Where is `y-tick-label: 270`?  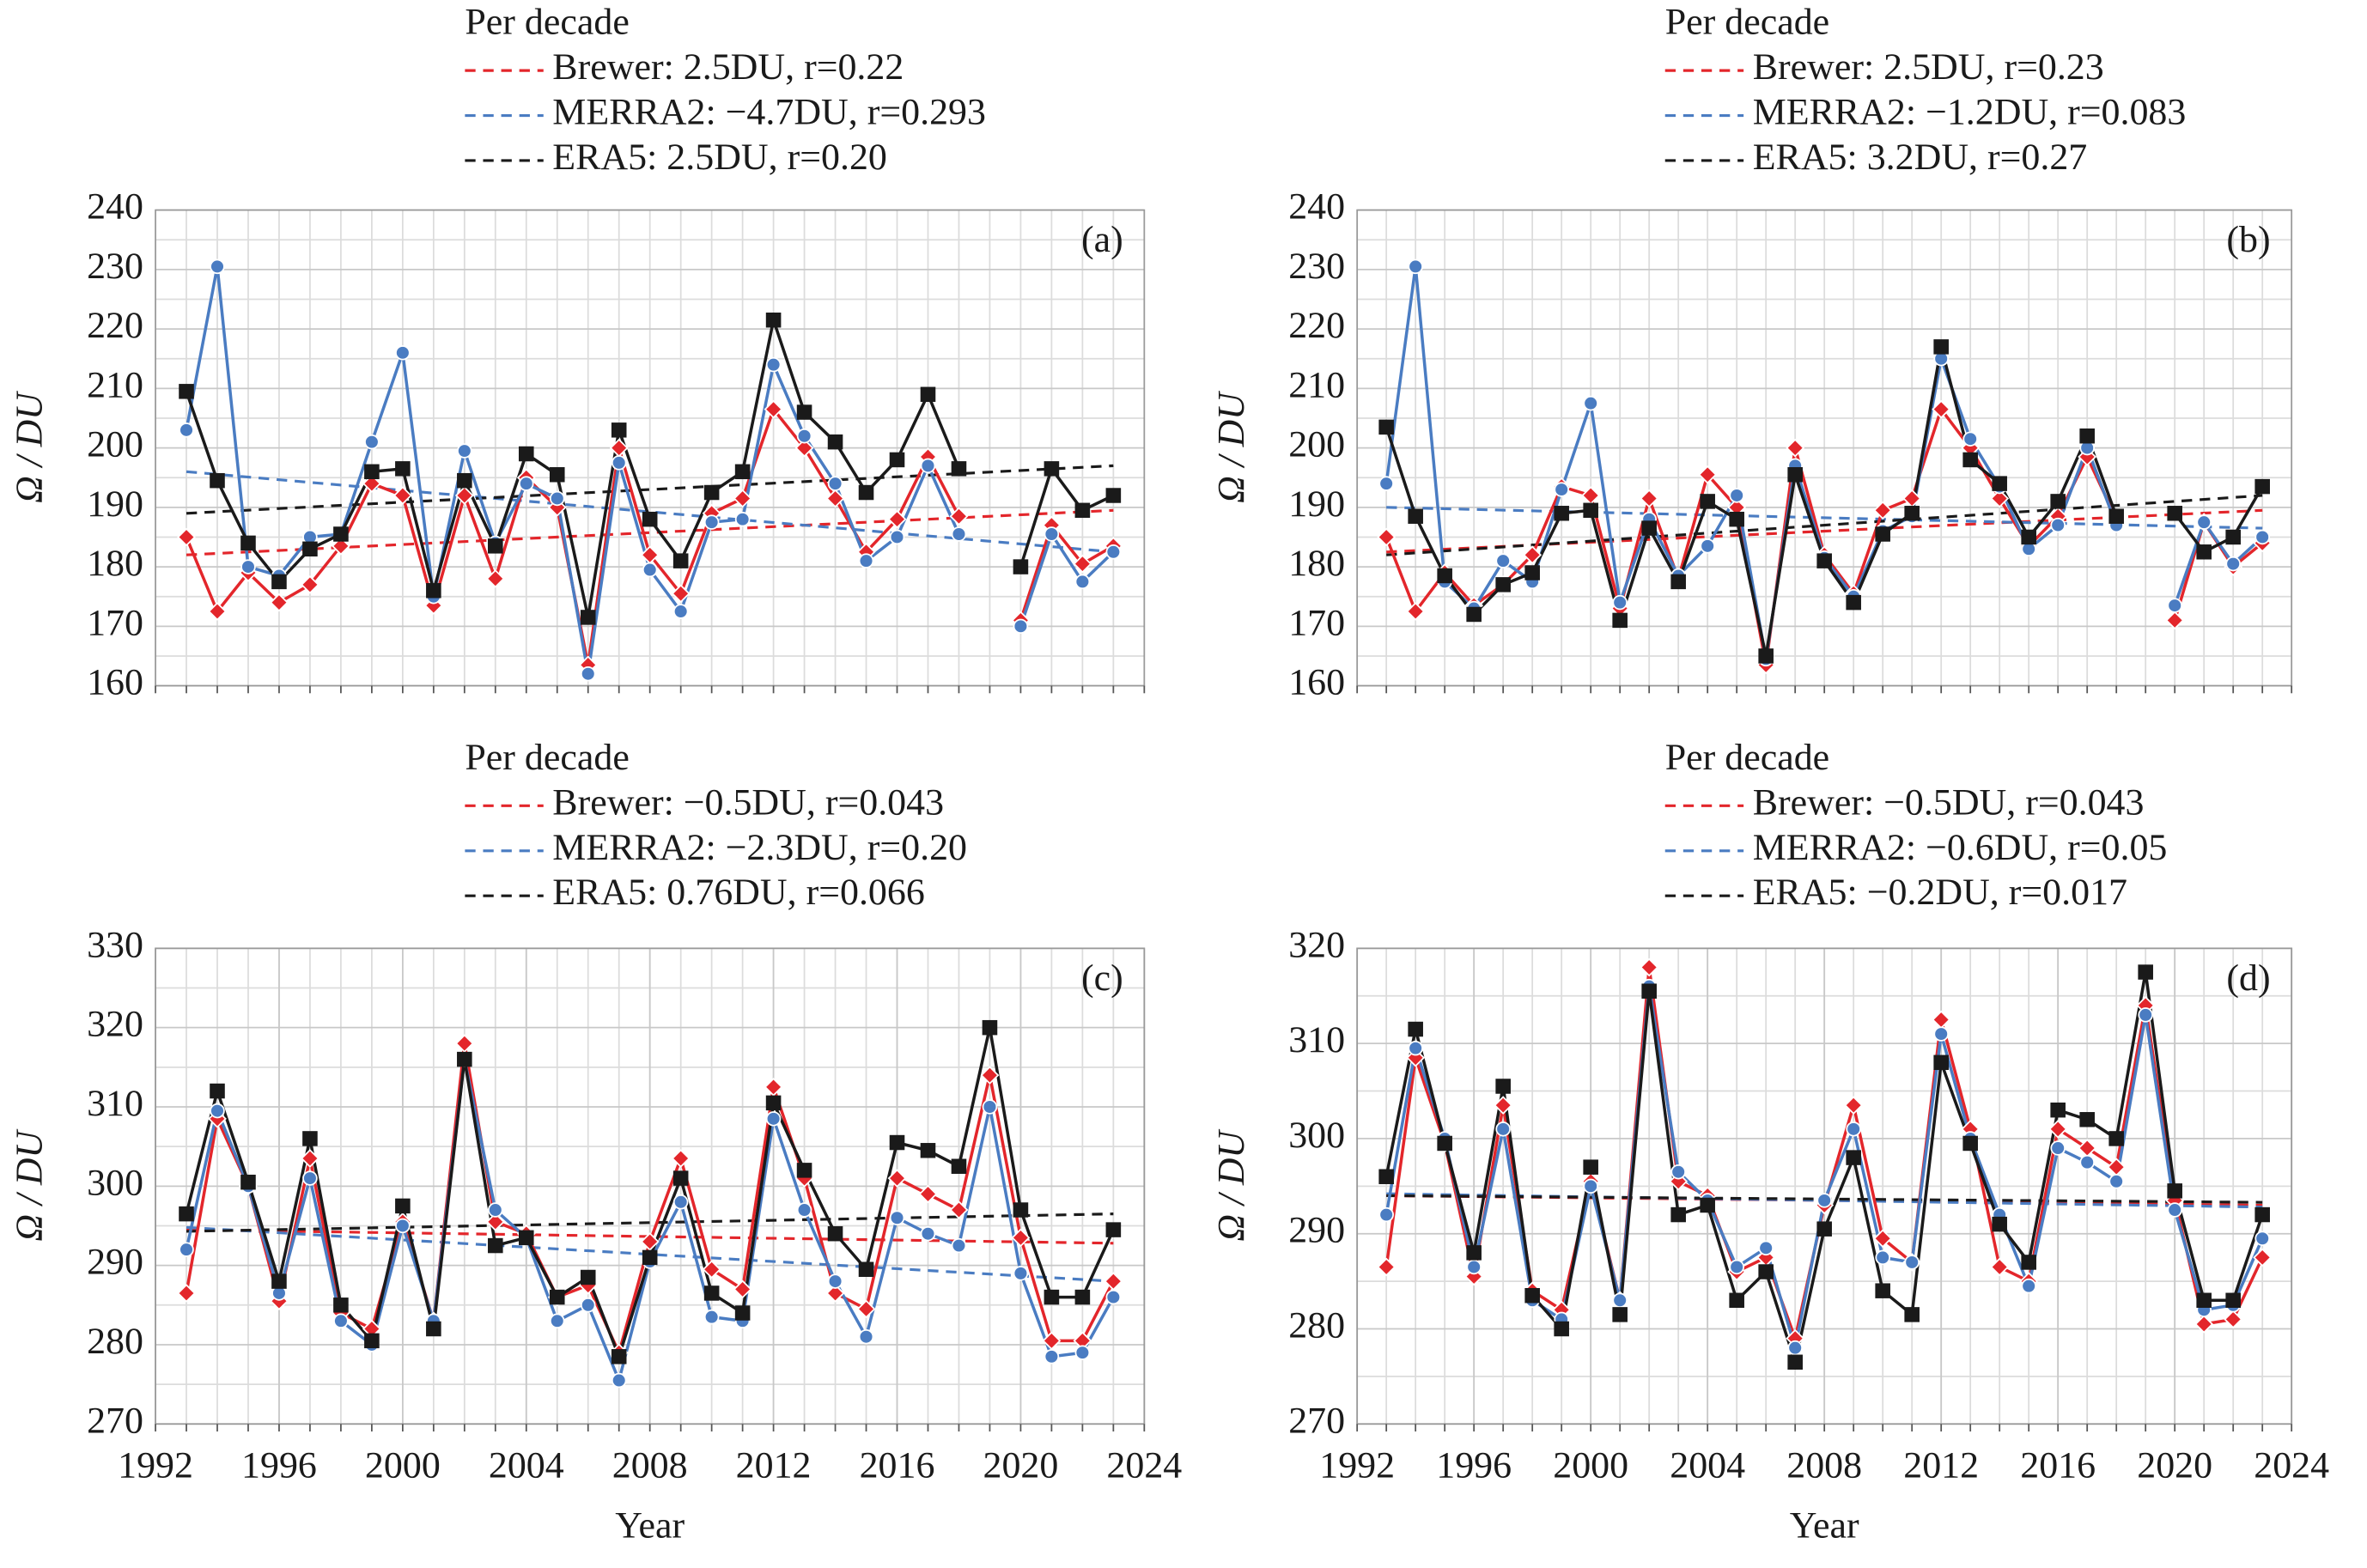 y-tick-label: 270 is located at coordinates (1316, 1420).